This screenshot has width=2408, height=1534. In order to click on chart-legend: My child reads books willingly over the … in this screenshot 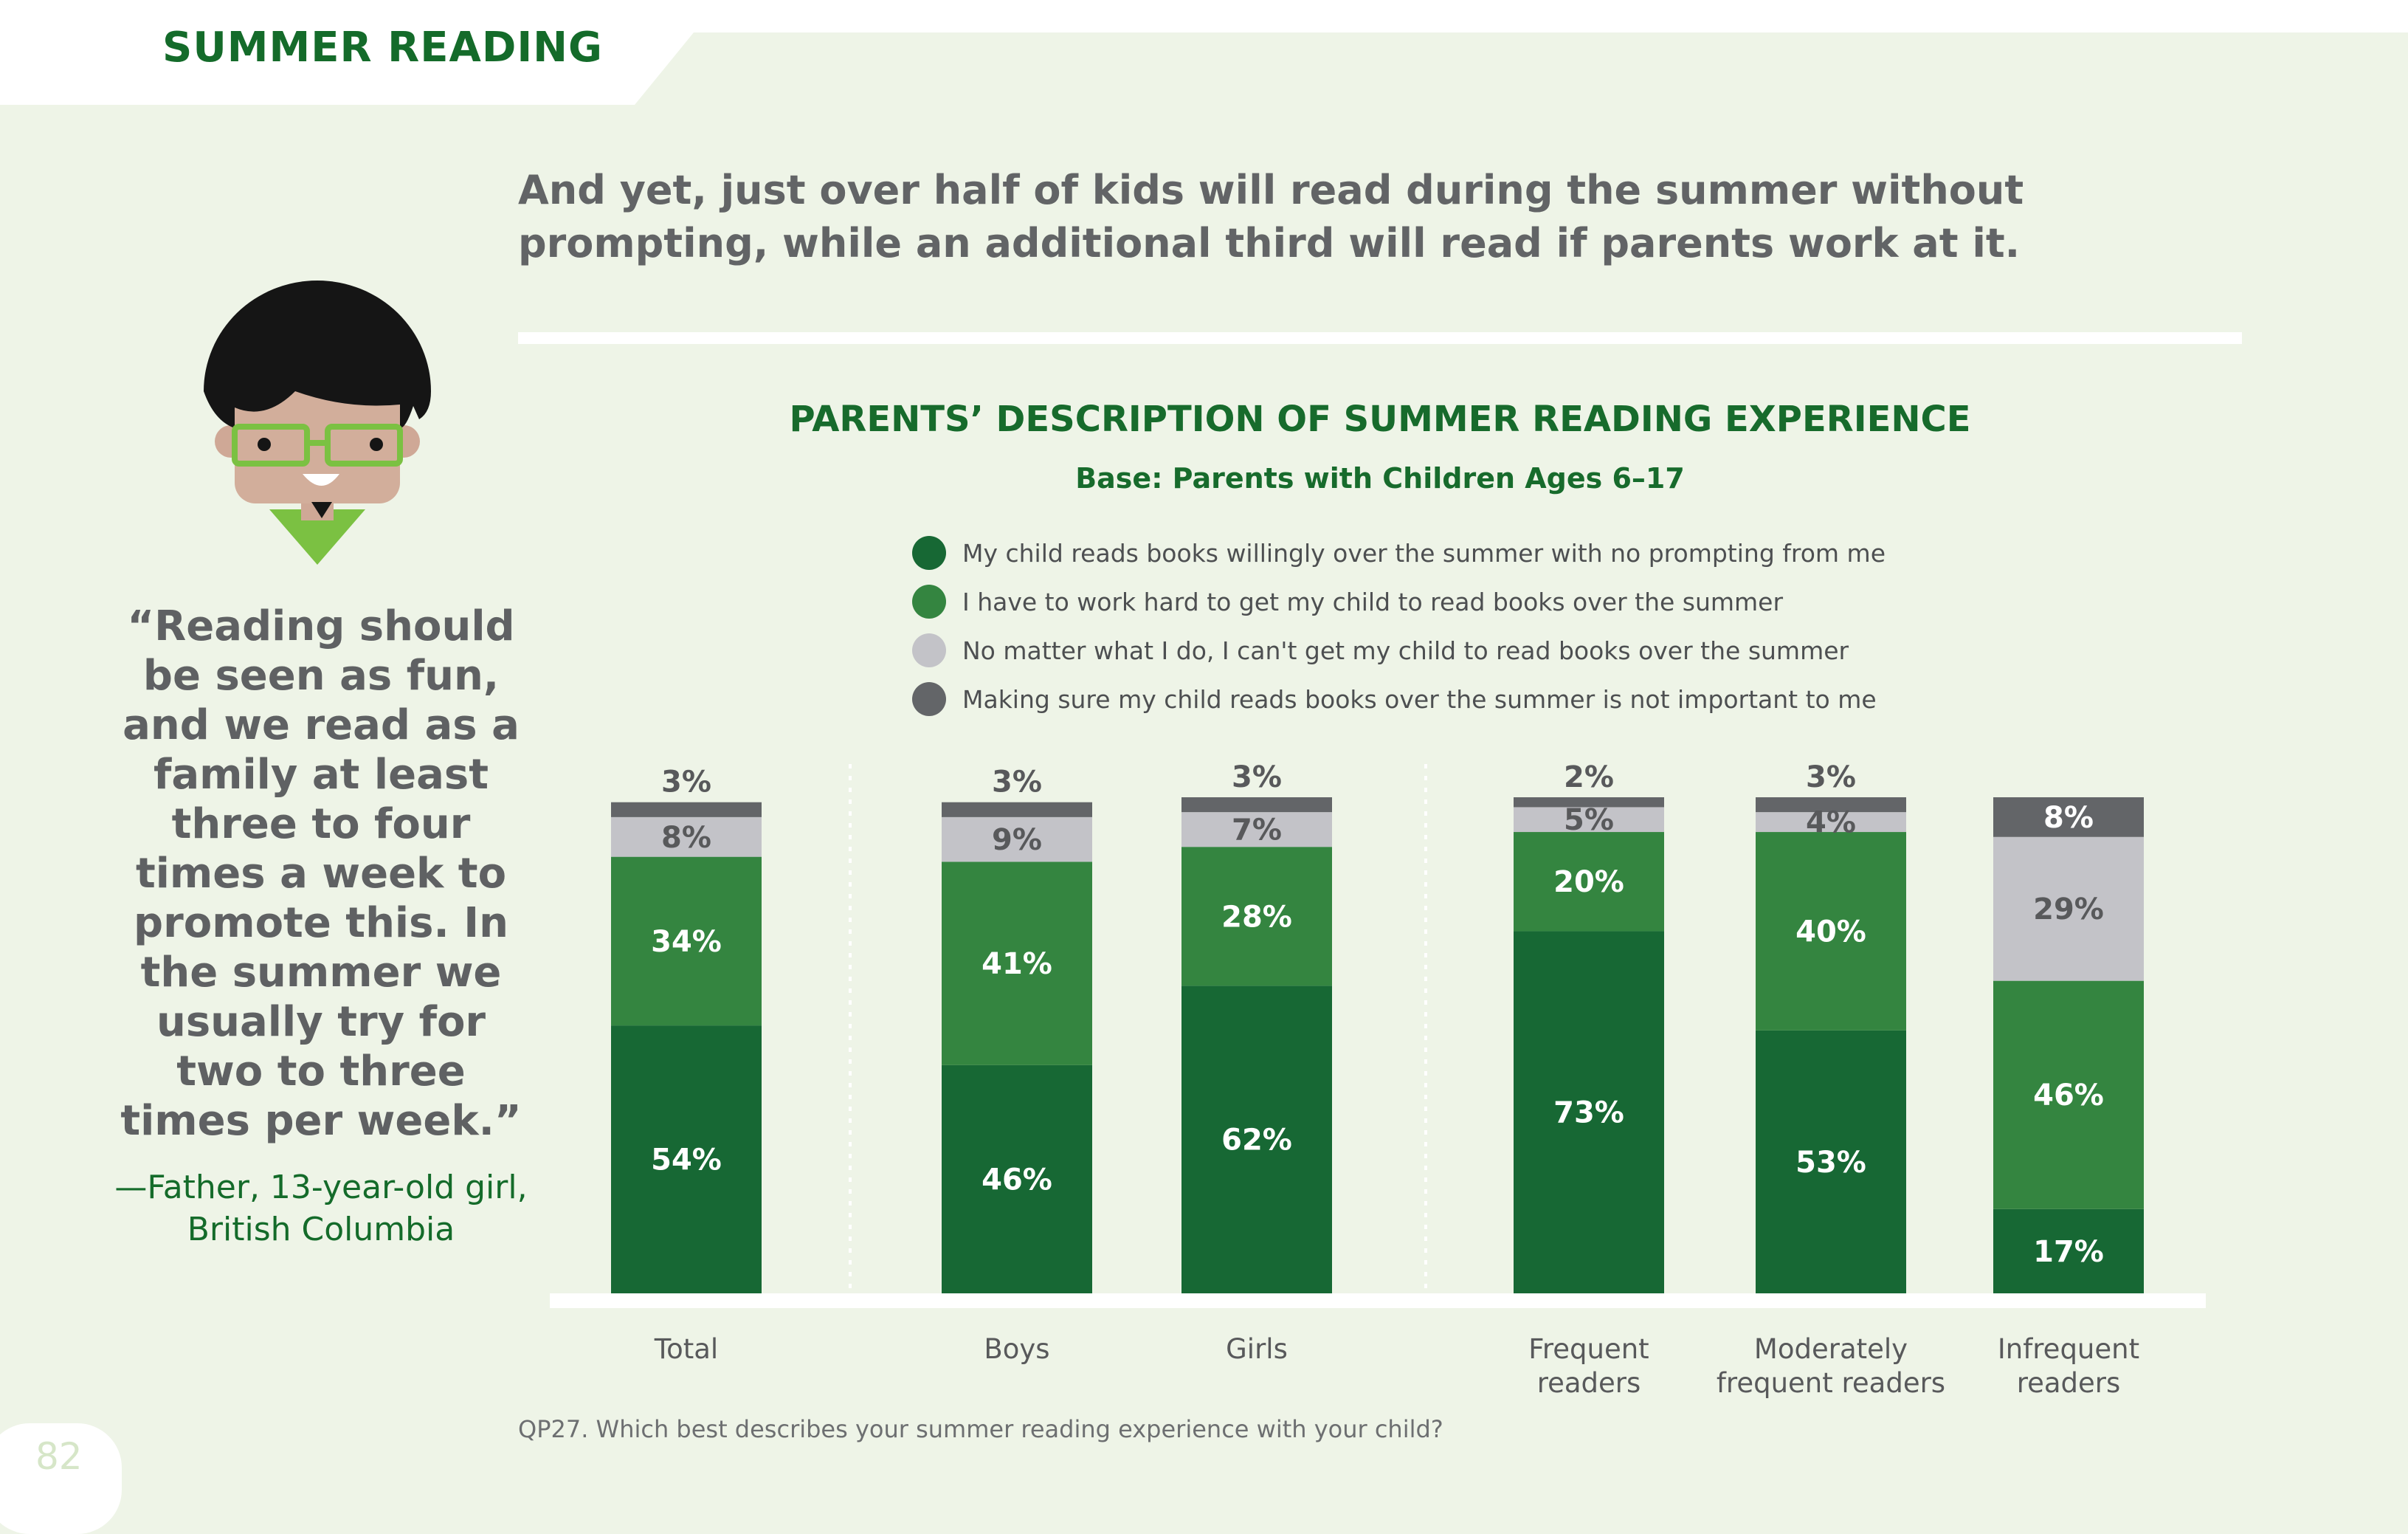, I will do `click(1399, 626)`.